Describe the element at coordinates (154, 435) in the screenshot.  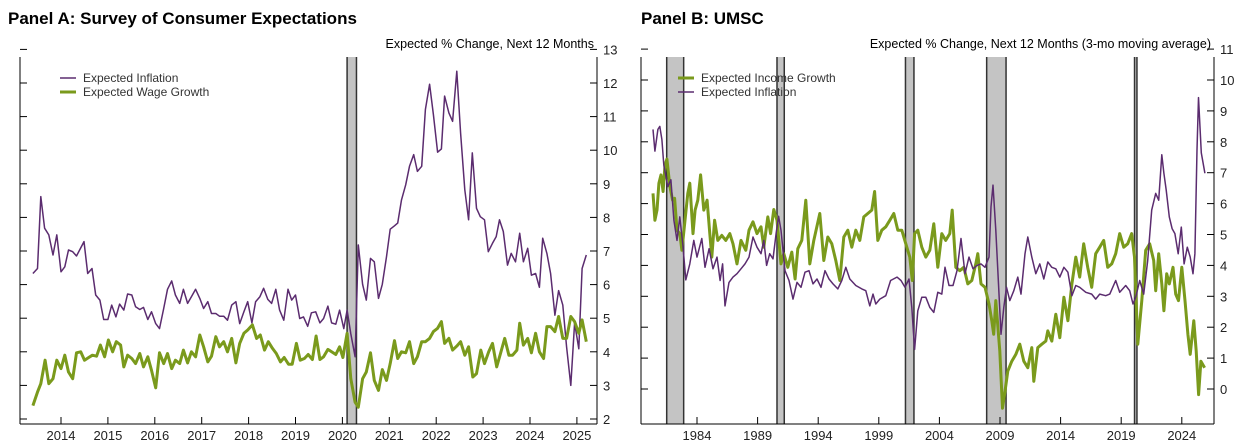
I see `x-tick-label: 2016` at that location.